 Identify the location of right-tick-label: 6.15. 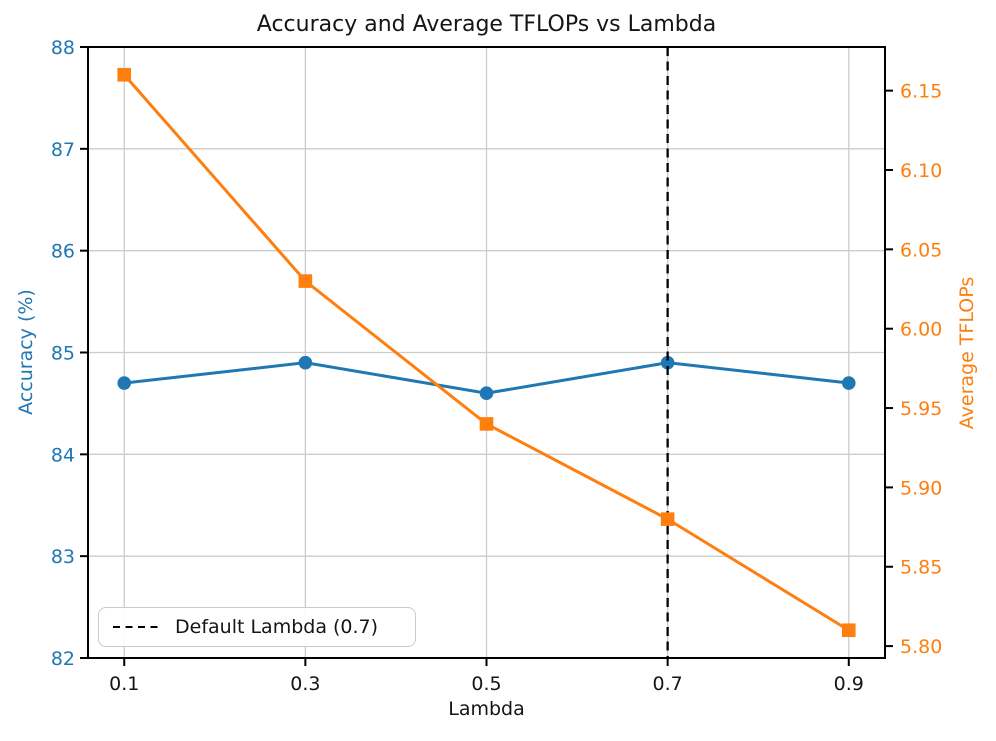
(921, 92).